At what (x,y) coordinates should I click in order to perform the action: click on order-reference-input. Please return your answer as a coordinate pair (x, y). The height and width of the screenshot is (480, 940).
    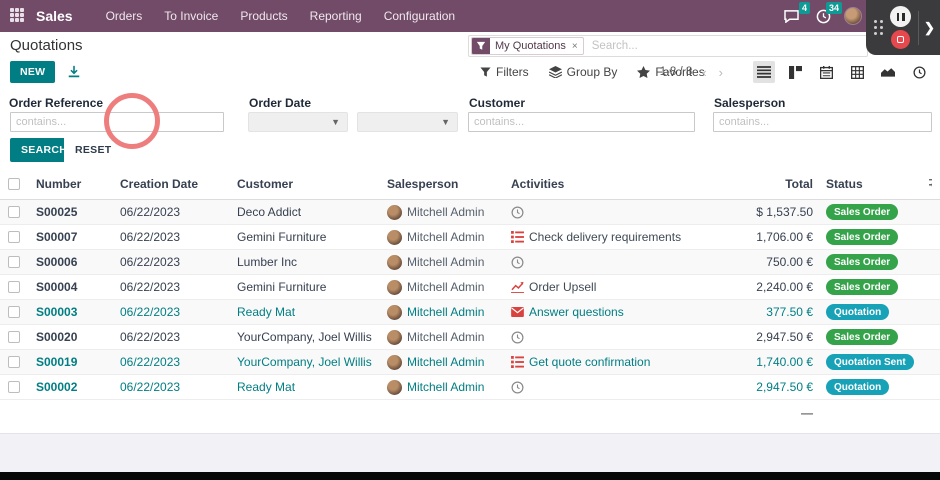
    Looking at the image, I should click on (117, 122).